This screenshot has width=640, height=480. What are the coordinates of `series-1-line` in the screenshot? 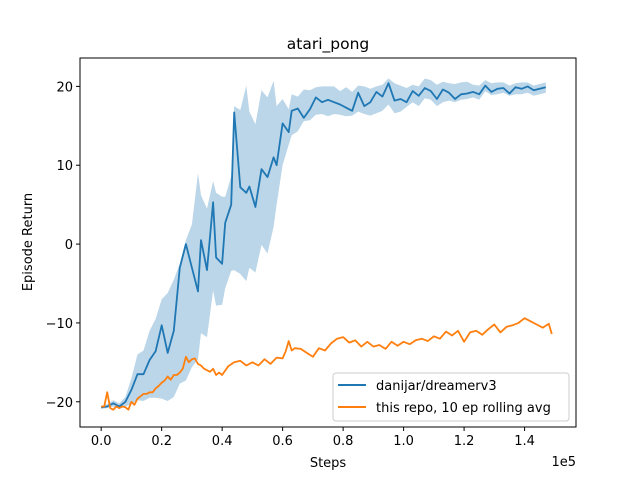 It's located at (327, 364).